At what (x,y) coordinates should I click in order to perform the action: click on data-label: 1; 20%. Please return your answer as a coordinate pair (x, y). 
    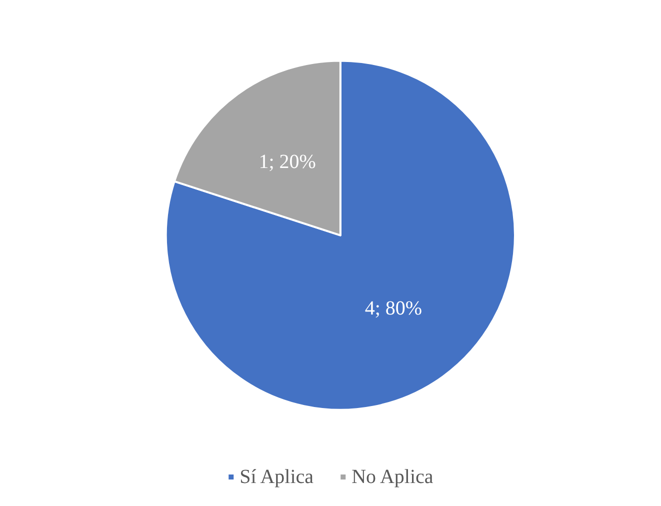
    Looking at the image, I should click on (287, 162).